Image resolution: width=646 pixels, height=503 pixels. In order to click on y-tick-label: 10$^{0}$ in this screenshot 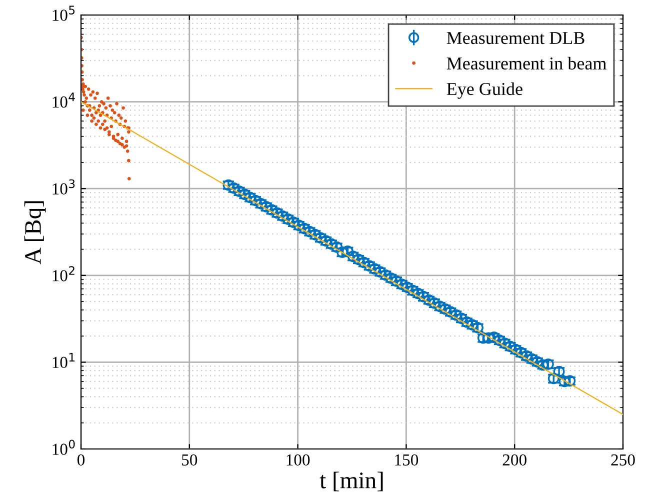, I will do `click(63, 447)`.